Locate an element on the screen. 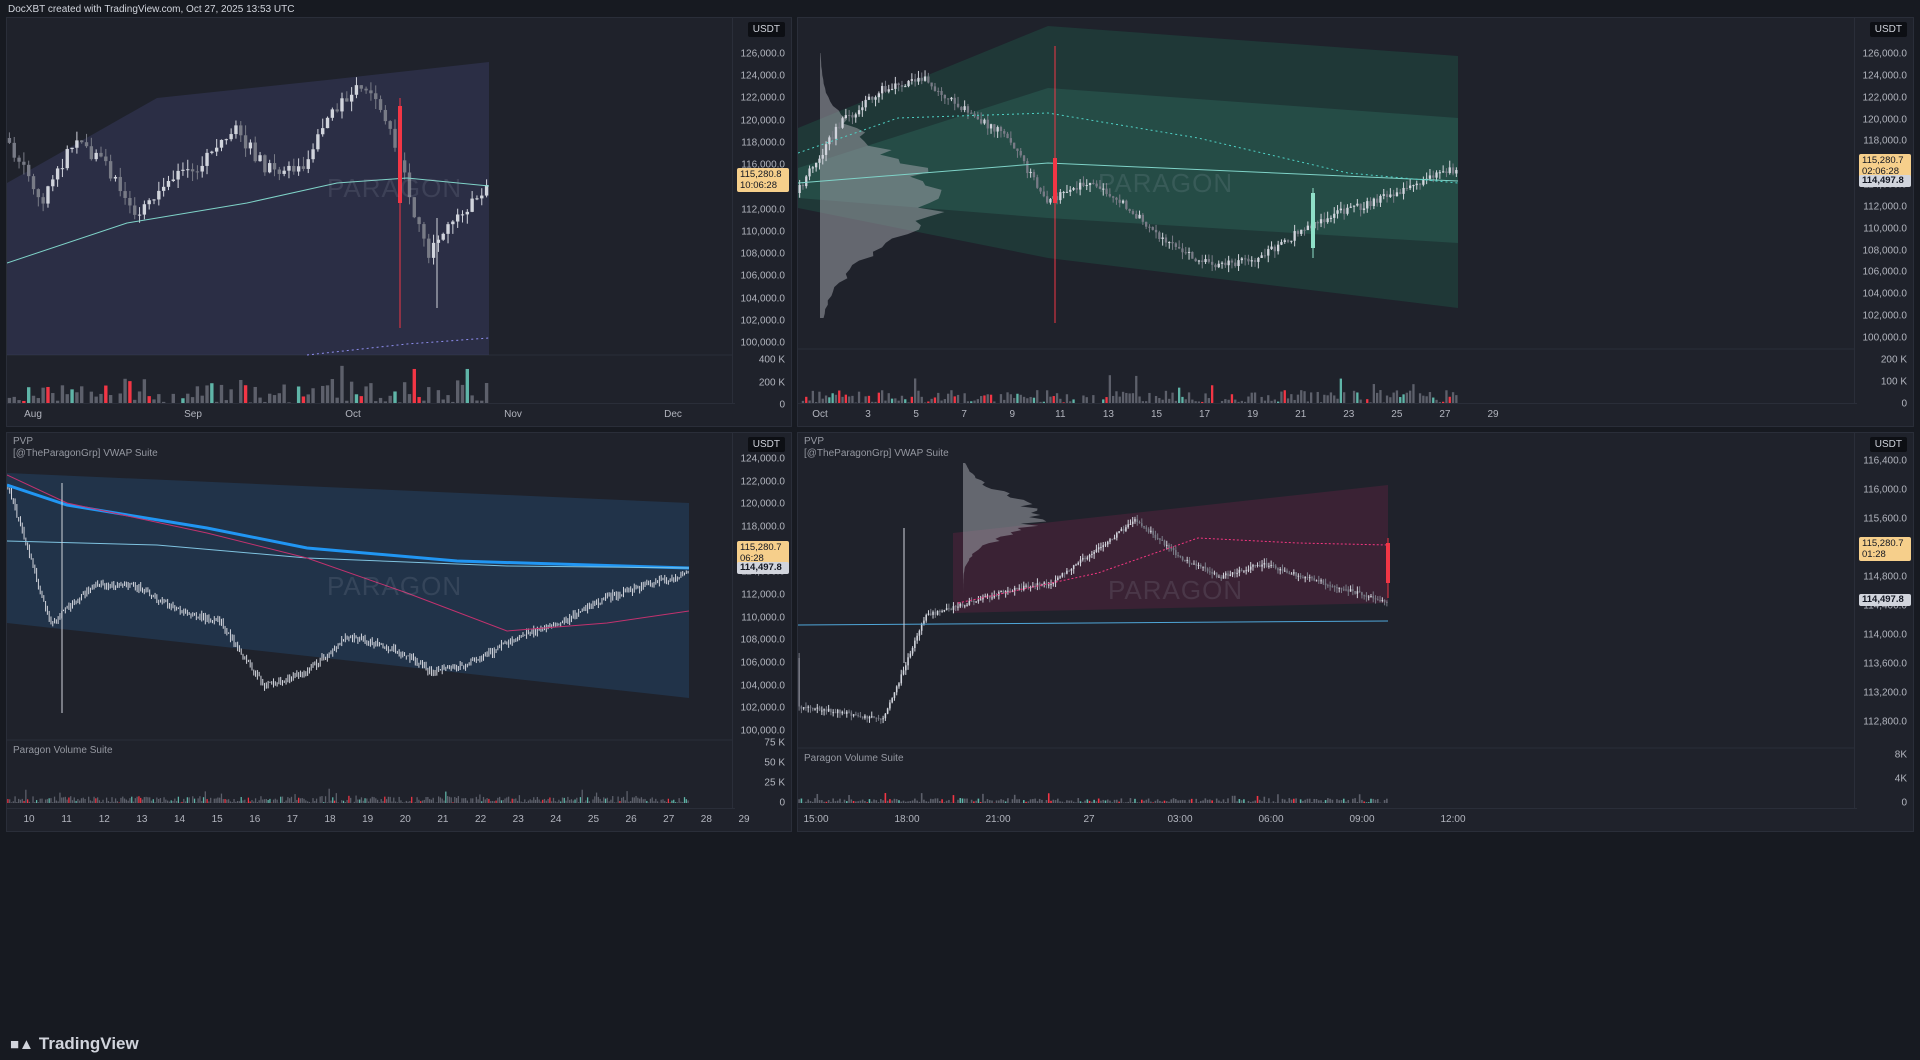 This screenshot has width=1920, height=1060. time-axis: 15:00 18:00 21:00 27 03:00 06:00 09:00 12:00 is located at coordinates (1327, 819).